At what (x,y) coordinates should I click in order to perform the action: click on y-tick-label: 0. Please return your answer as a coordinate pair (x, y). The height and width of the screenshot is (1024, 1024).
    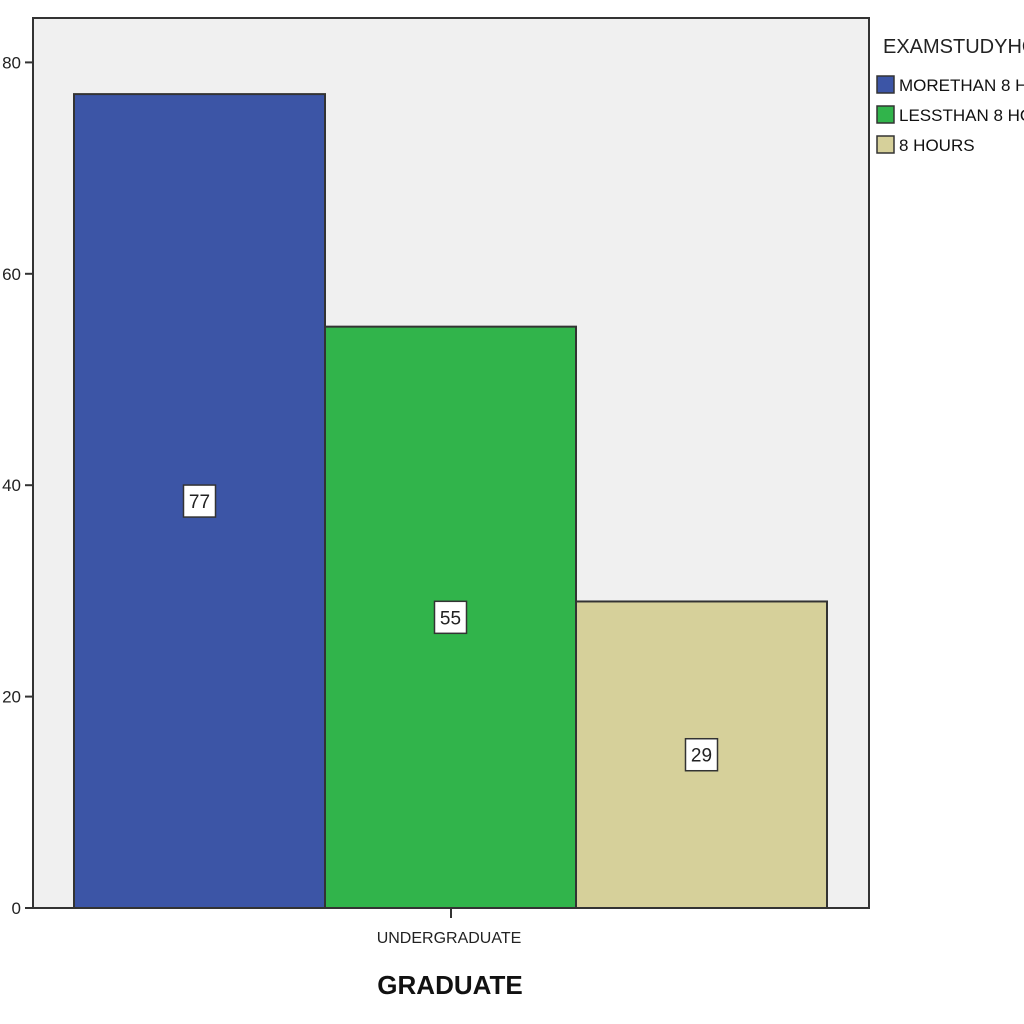
    Looking at the image, I should click on (16, 908).